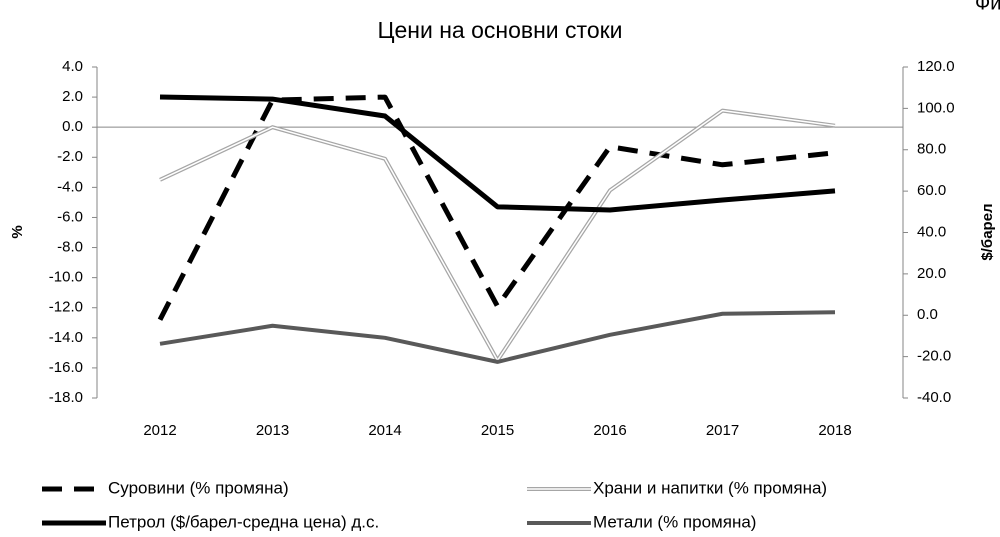  I want to click on legend-label: Метали (% промяна), so click(674, 521).